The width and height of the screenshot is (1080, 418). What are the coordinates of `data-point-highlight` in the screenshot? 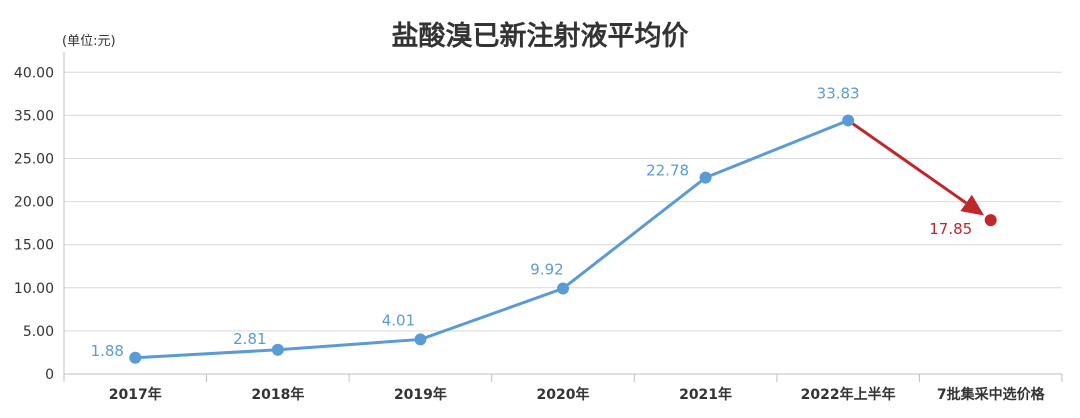 It's located at (990, 220).